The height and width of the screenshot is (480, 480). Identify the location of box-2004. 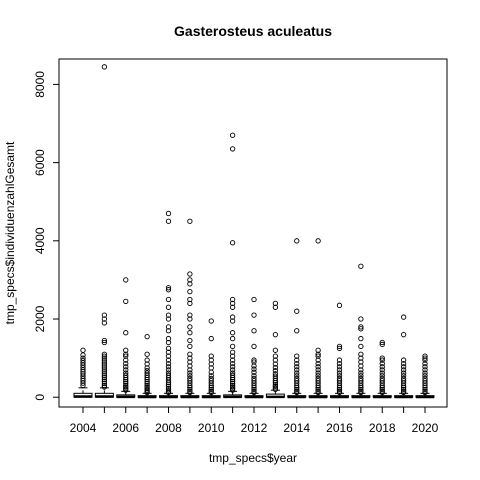
(83, 372).